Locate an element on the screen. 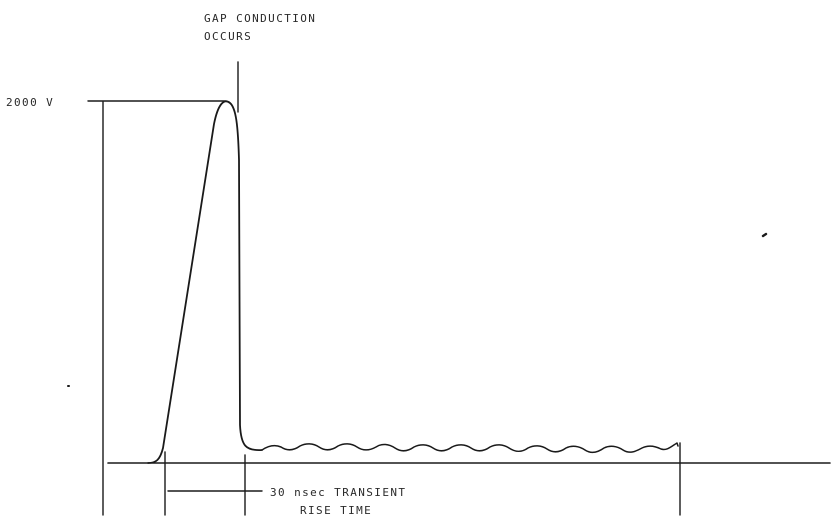  peak-voltage-label: 2000 V is located at coordinates (30, 102).